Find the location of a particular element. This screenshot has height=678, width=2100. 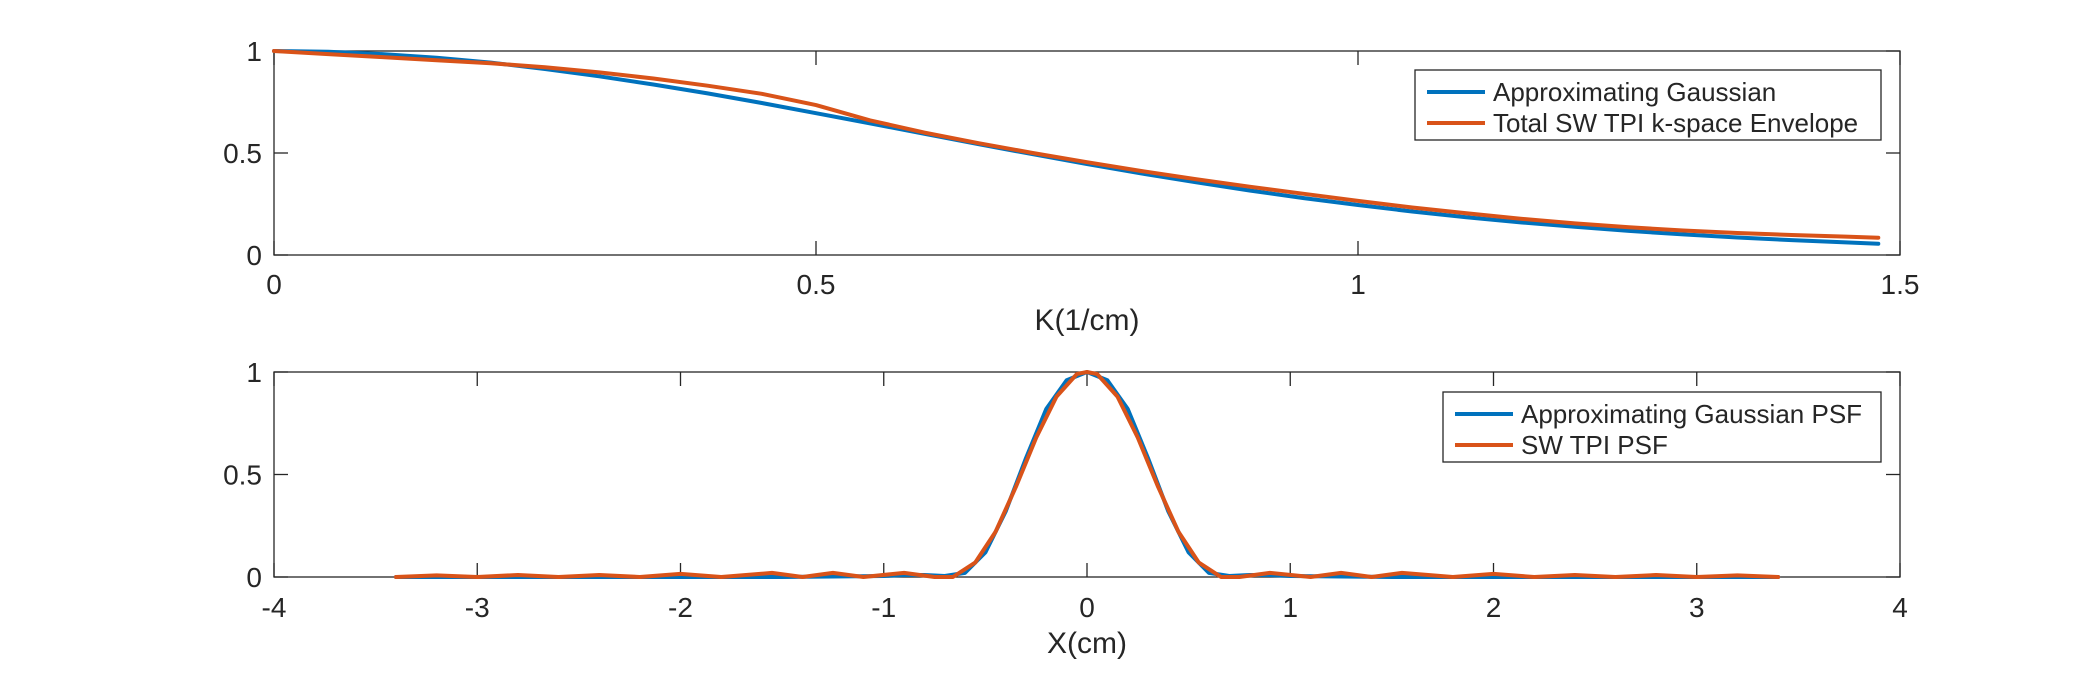

legend-entry-label: Total SW TPI k-space Envelope is located at coordinates (1675, 123).